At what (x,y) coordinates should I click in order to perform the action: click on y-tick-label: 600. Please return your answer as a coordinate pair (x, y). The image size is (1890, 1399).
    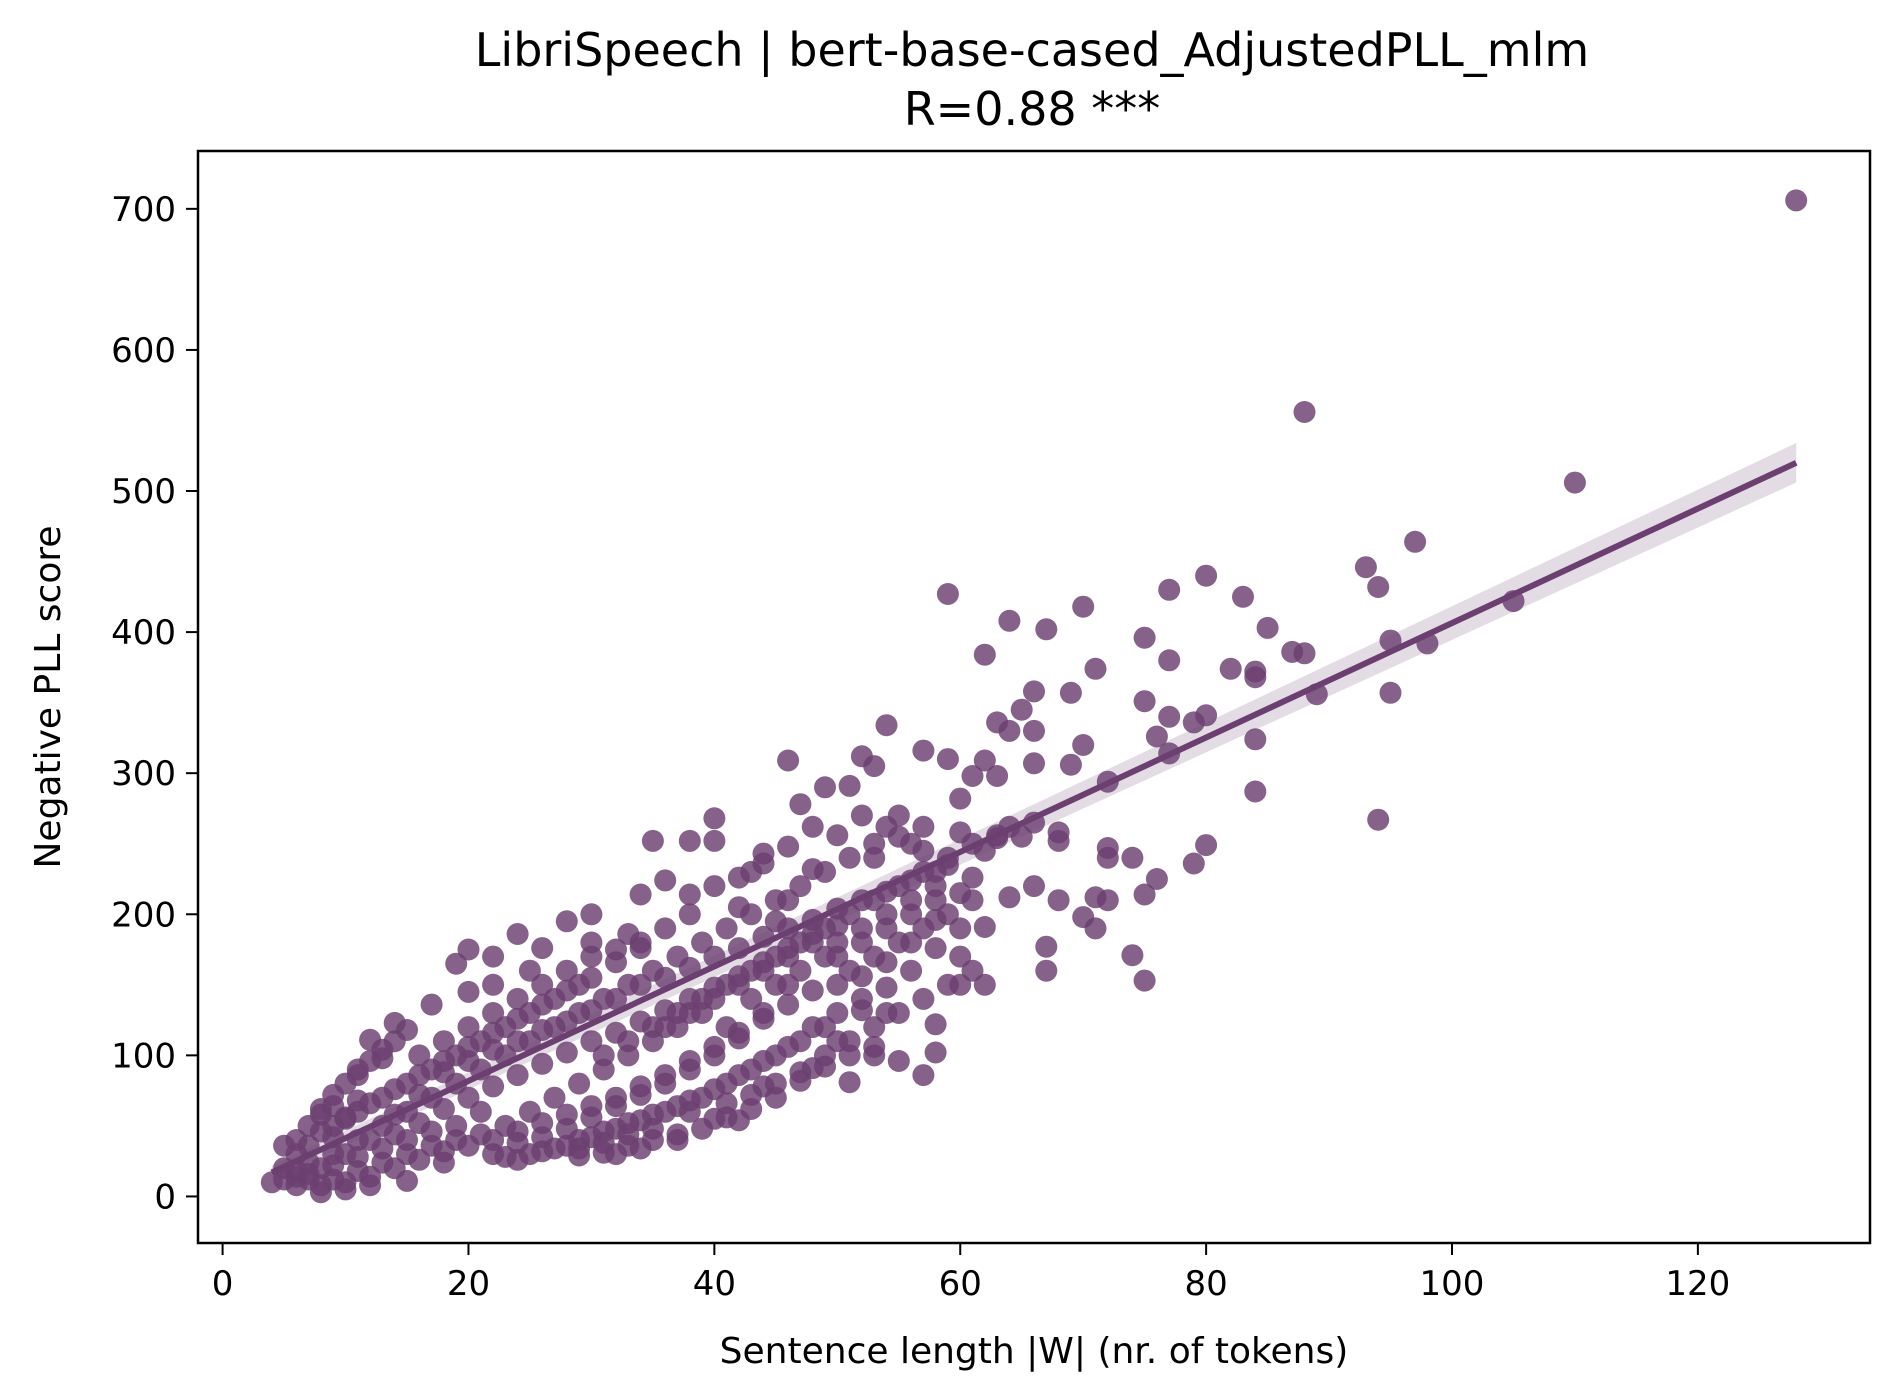
    Looking at the image, I should click on (143, 351).